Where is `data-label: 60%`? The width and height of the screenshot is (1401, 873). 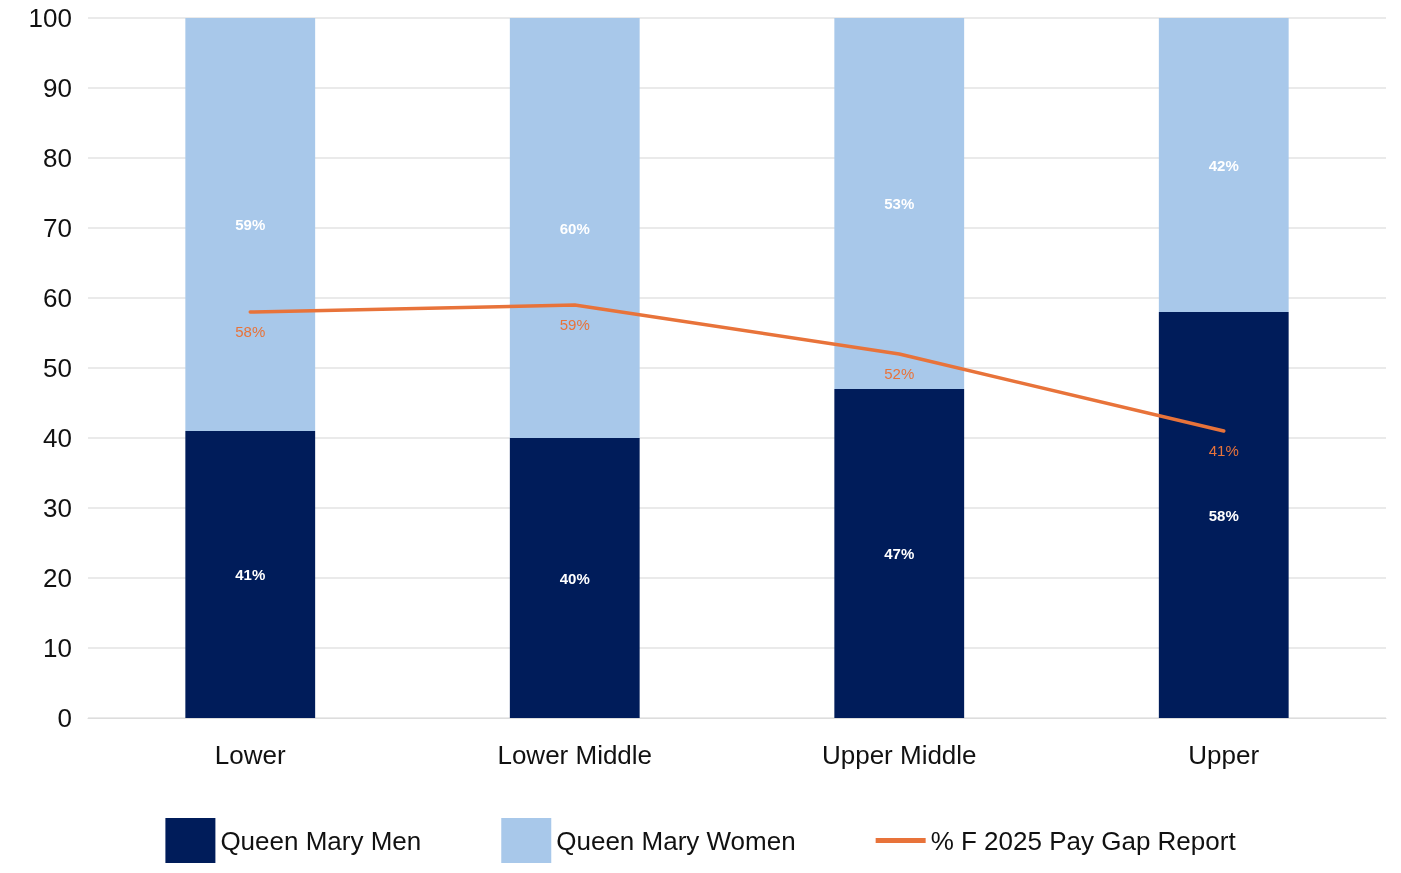 data-label: 60% is located at coordinates (574, 228).